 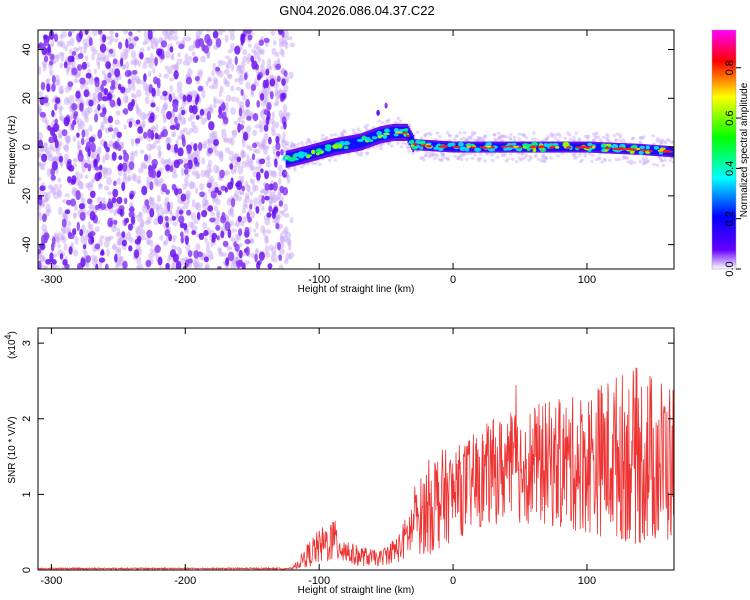 I want to click on snr-y-label: SNR (10 * V/V), so click(x=12, y=449).